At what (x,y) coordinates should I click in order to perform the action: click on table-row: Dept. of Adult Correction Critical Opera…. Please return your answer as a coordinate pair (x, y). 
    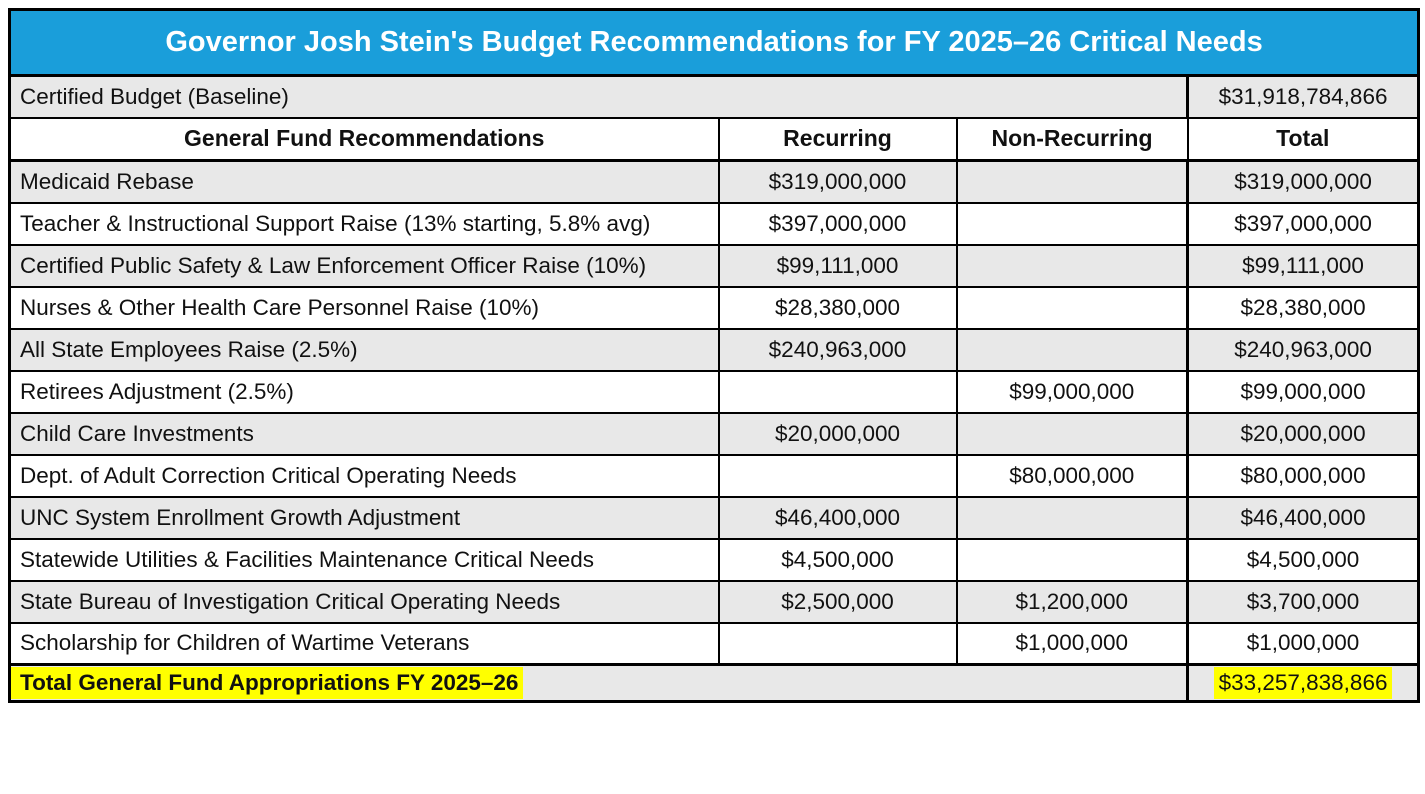
    Looking at the image, I should click on (714, 475).